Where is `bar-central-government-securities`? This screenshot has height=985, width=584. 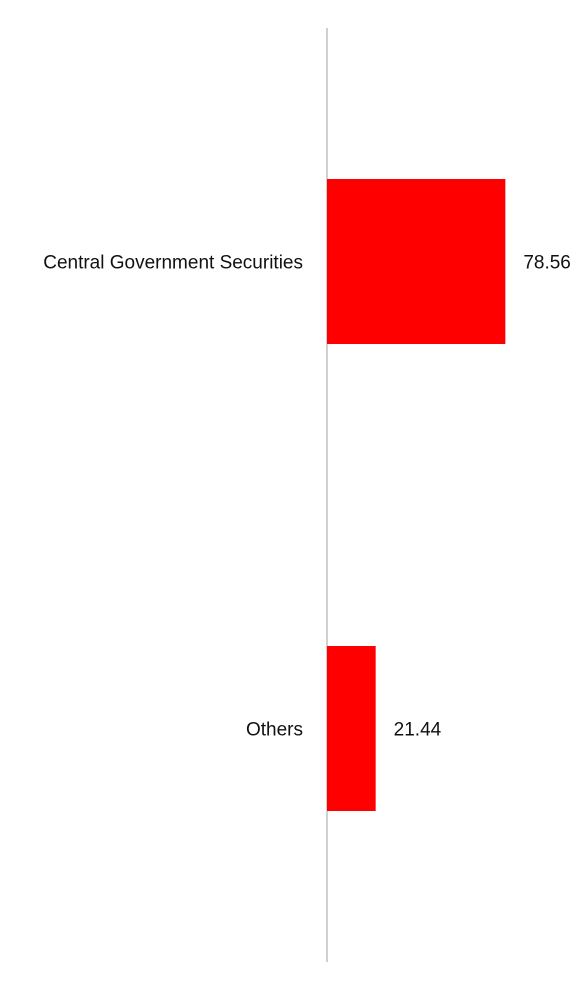
bar-central-government-securities is located at coordinates (416, 261).